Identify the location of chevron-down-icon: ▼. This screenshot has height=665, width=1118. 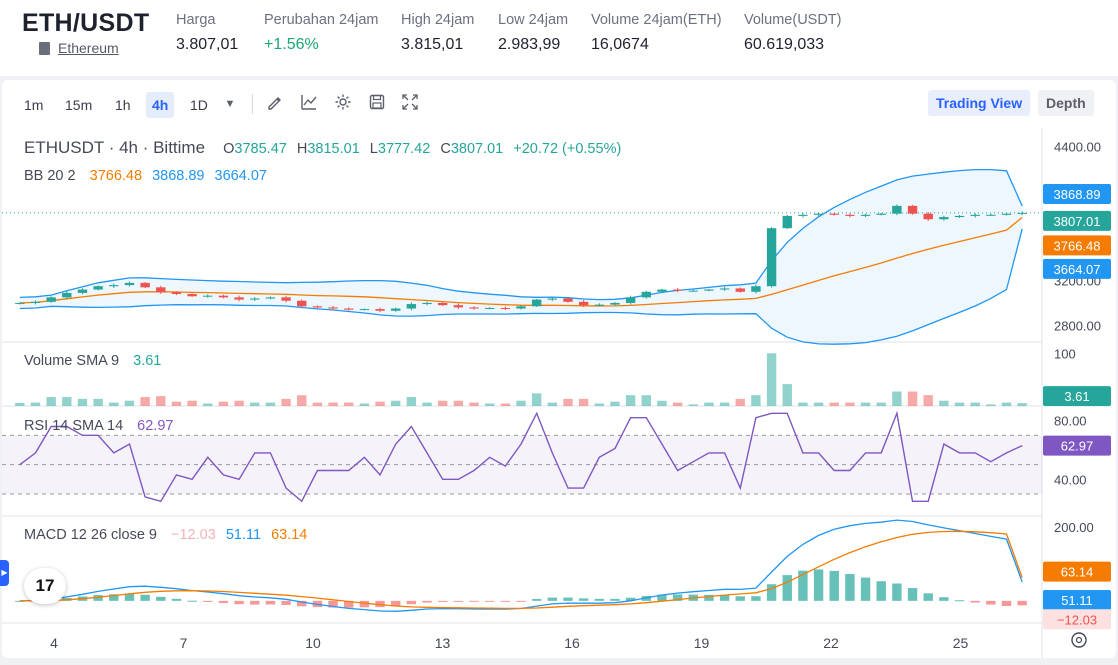
(230, 104).